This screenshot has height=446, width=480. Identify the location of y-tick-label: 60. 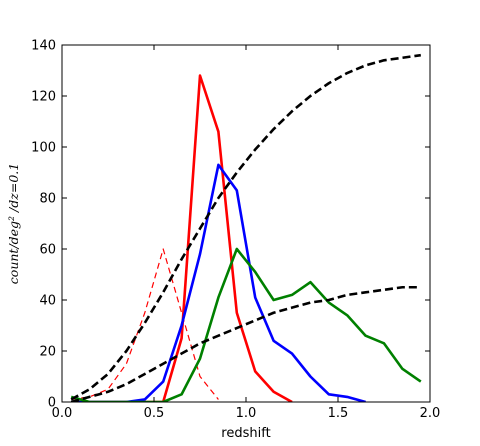
(47, 250).